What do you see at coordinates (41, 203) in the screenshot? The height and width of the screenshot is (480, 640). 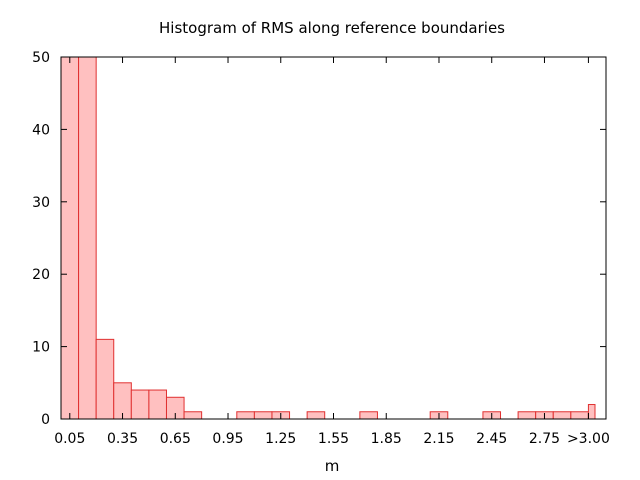 I see `y-tick-label: 30` at bounding box center [41, 203].